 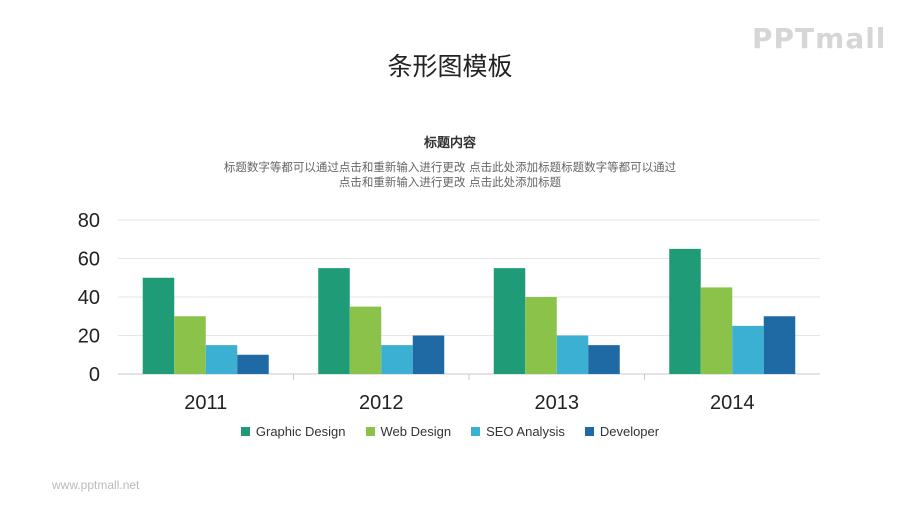 What do you see at coordinates (96, 485) in the screenshot?
I see `footer-url: www.pptmall.net` at bounding box center [96, 485].